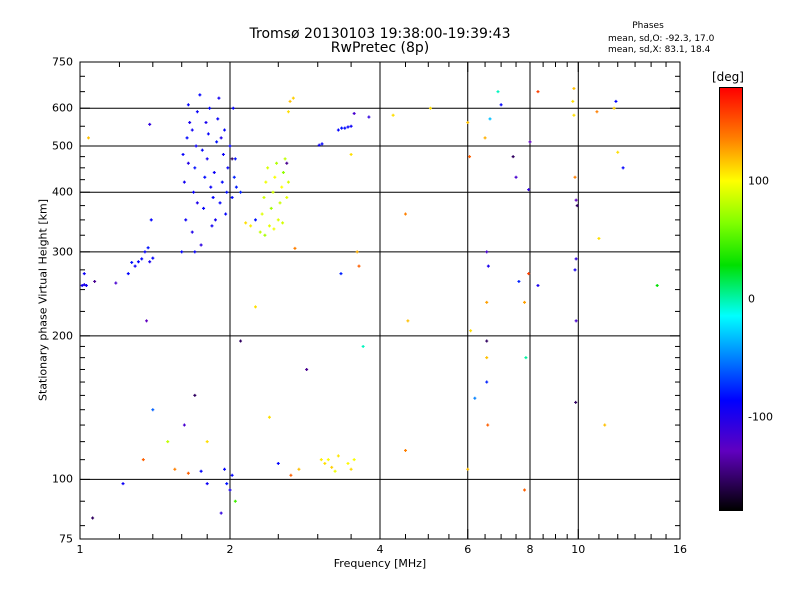  Describe the element at coordinates (62, 479) in the screenshot. I see `y-tick-label: 100` at that location.